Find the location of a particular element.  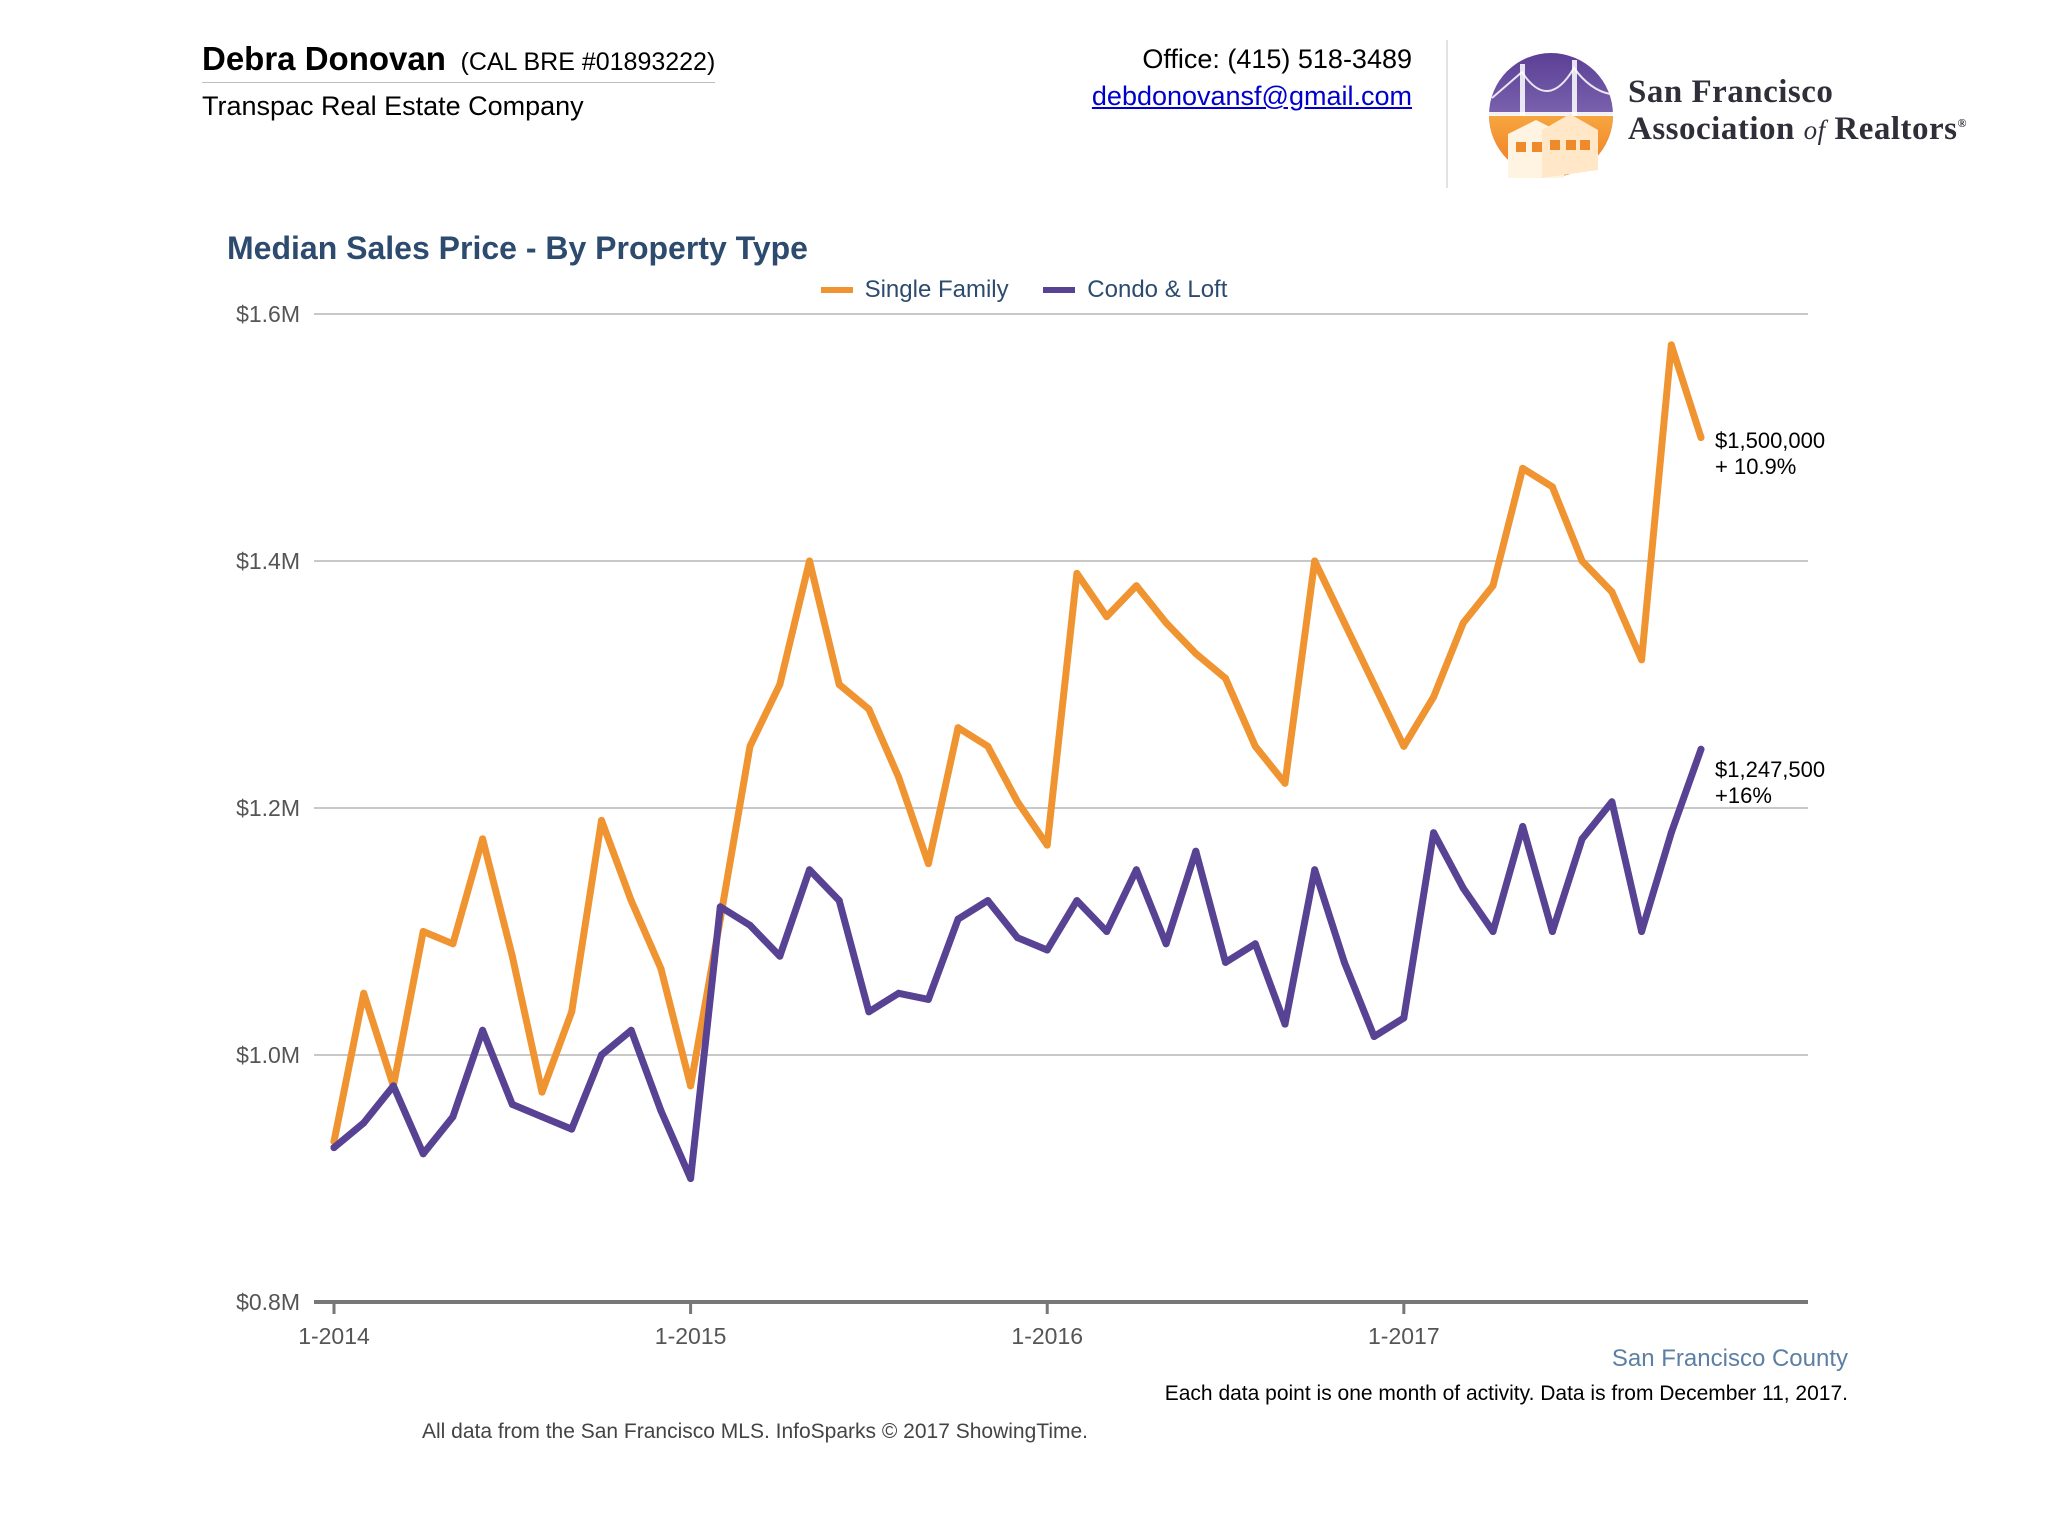

end-label-single-family: $1,500,000 + 10.9% is located at coordinates (1770, 454).